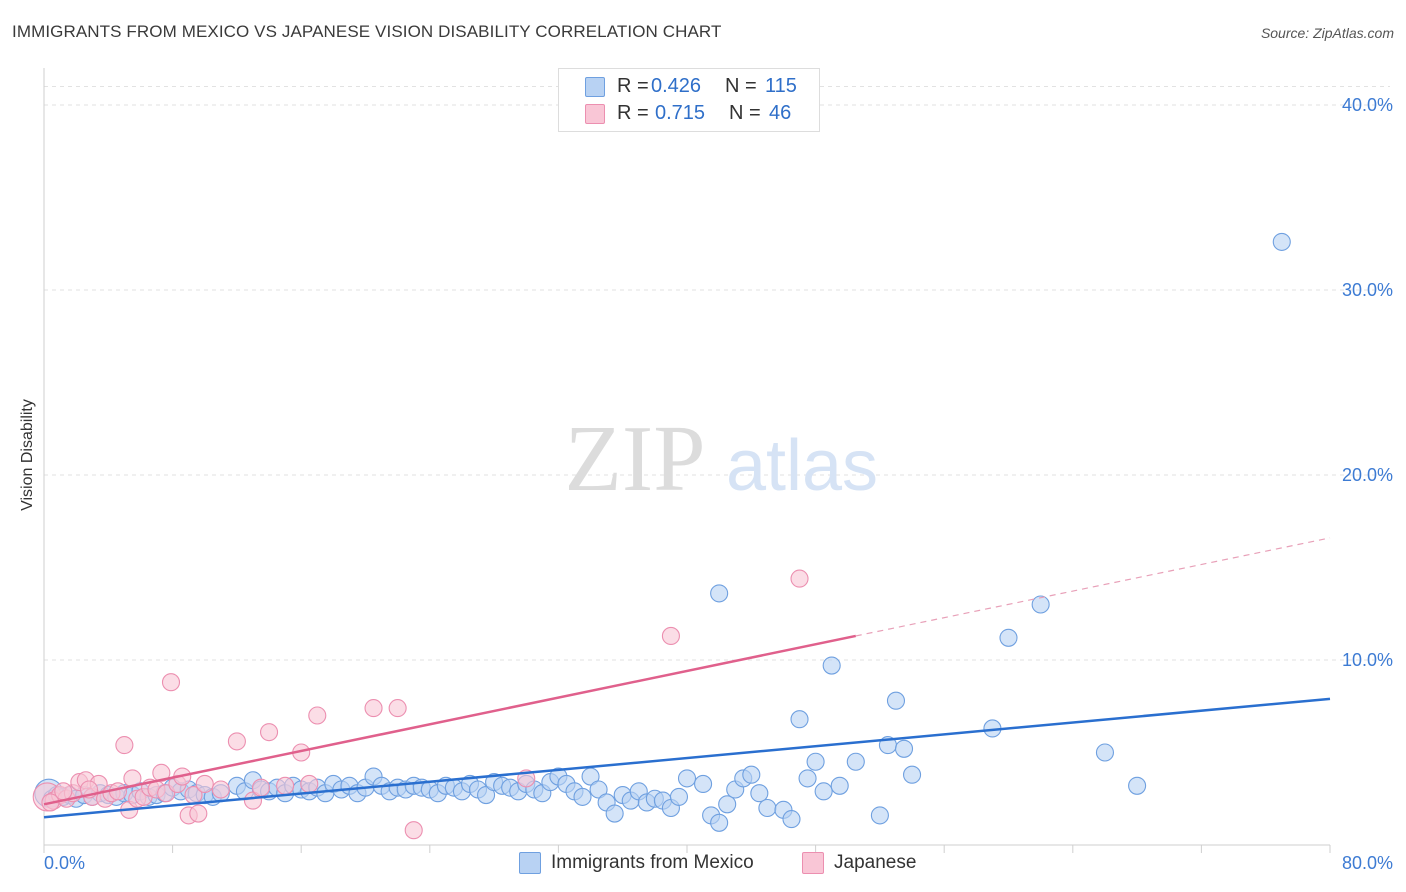 This screenshot has width=1406, height=892. I want to click on y-tick-label: 30.0%, so click(1367, 290).